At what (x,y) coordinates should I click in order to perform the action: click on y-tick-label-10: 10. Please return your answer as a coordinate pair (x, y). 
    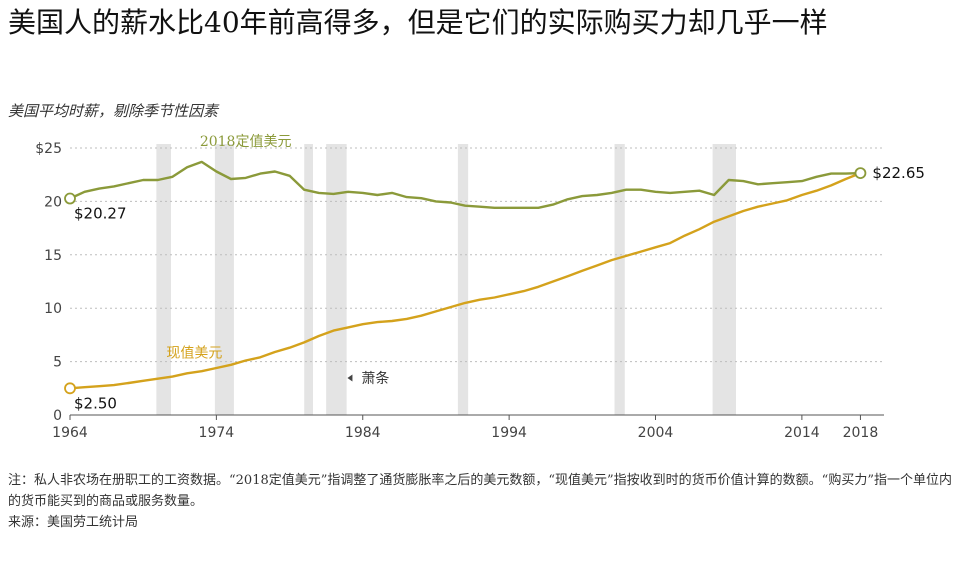
    Looking at the image, I should click on (53, 309).